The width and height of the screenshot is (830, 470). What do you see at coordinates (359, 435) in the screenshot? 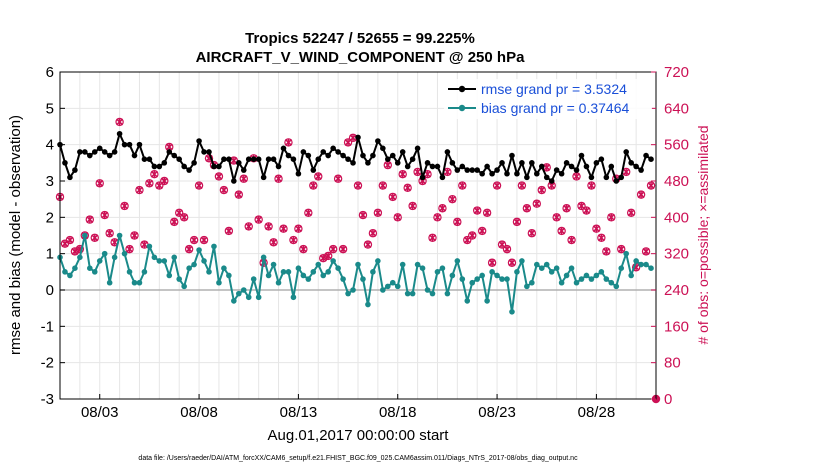
I see `x-axis-label: Aug.01,2017 00:00:00 start` at bounding box center [359, 435].